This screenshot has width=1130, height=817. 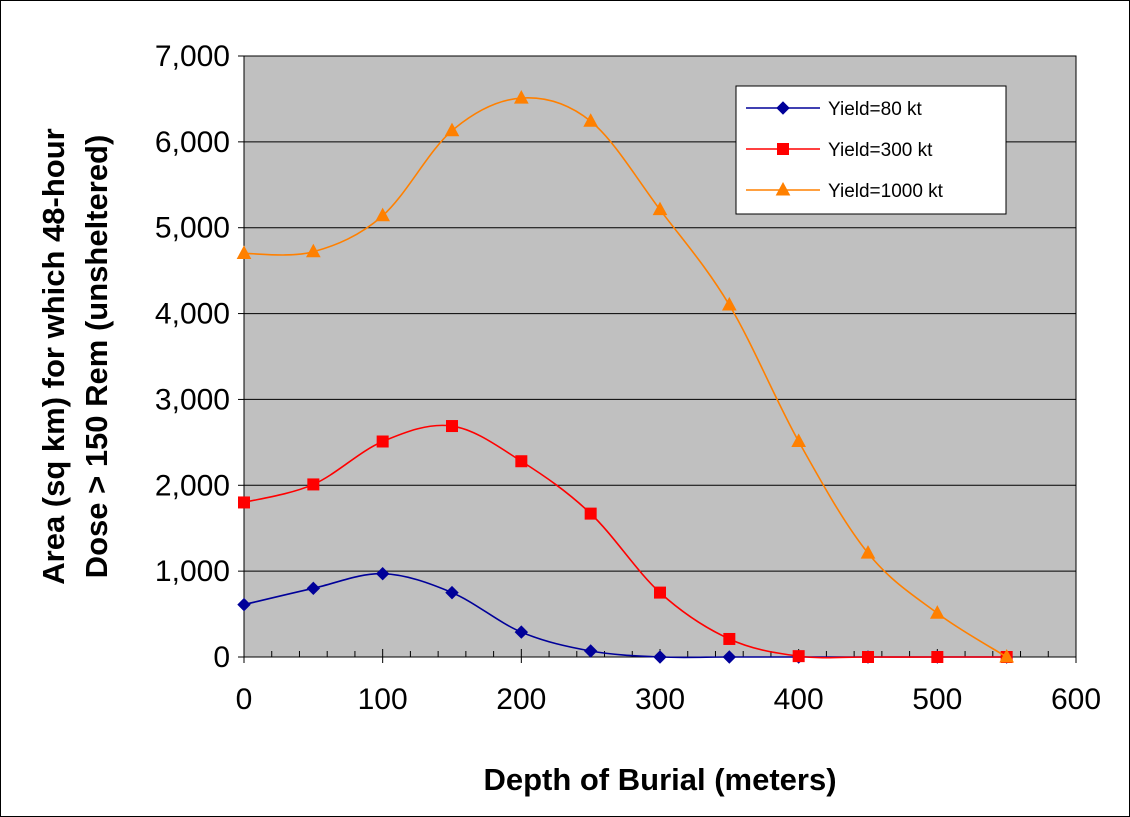 What do you see at coordinates (96, 357) in the screenshot?
I see `y-axis-title-line-2: Dose > 150 Rem (unsheltered)` at bounding box center [96, 357].